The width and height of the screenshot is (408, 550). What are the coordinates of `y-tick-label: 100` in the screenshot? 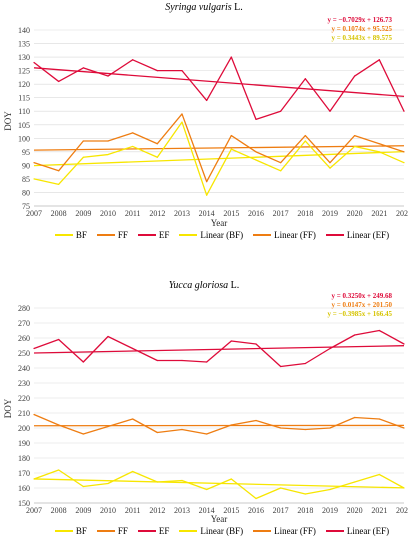 It's located at (24, 138).